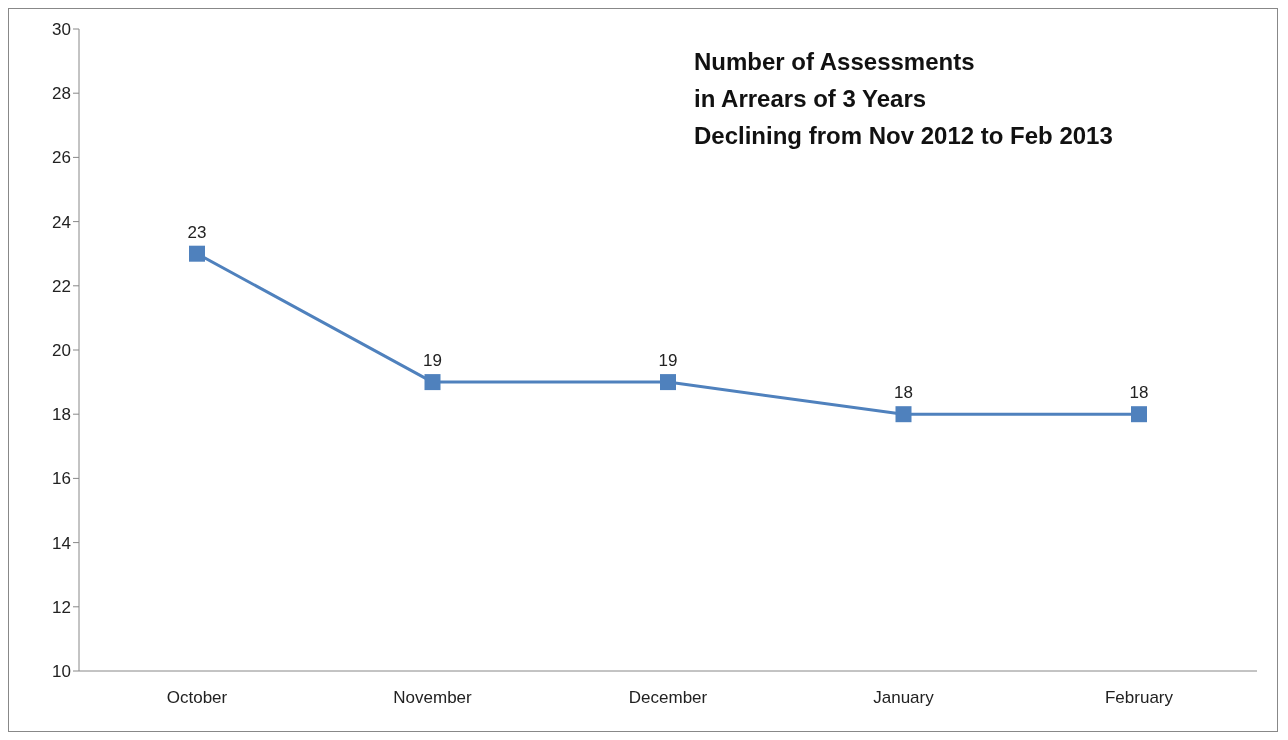 The image size is (1288, 740). What do you see at coordinates (61, 351) in the screenshot?
I see `y-tick-label: 20` at bounding box center [61, 351].